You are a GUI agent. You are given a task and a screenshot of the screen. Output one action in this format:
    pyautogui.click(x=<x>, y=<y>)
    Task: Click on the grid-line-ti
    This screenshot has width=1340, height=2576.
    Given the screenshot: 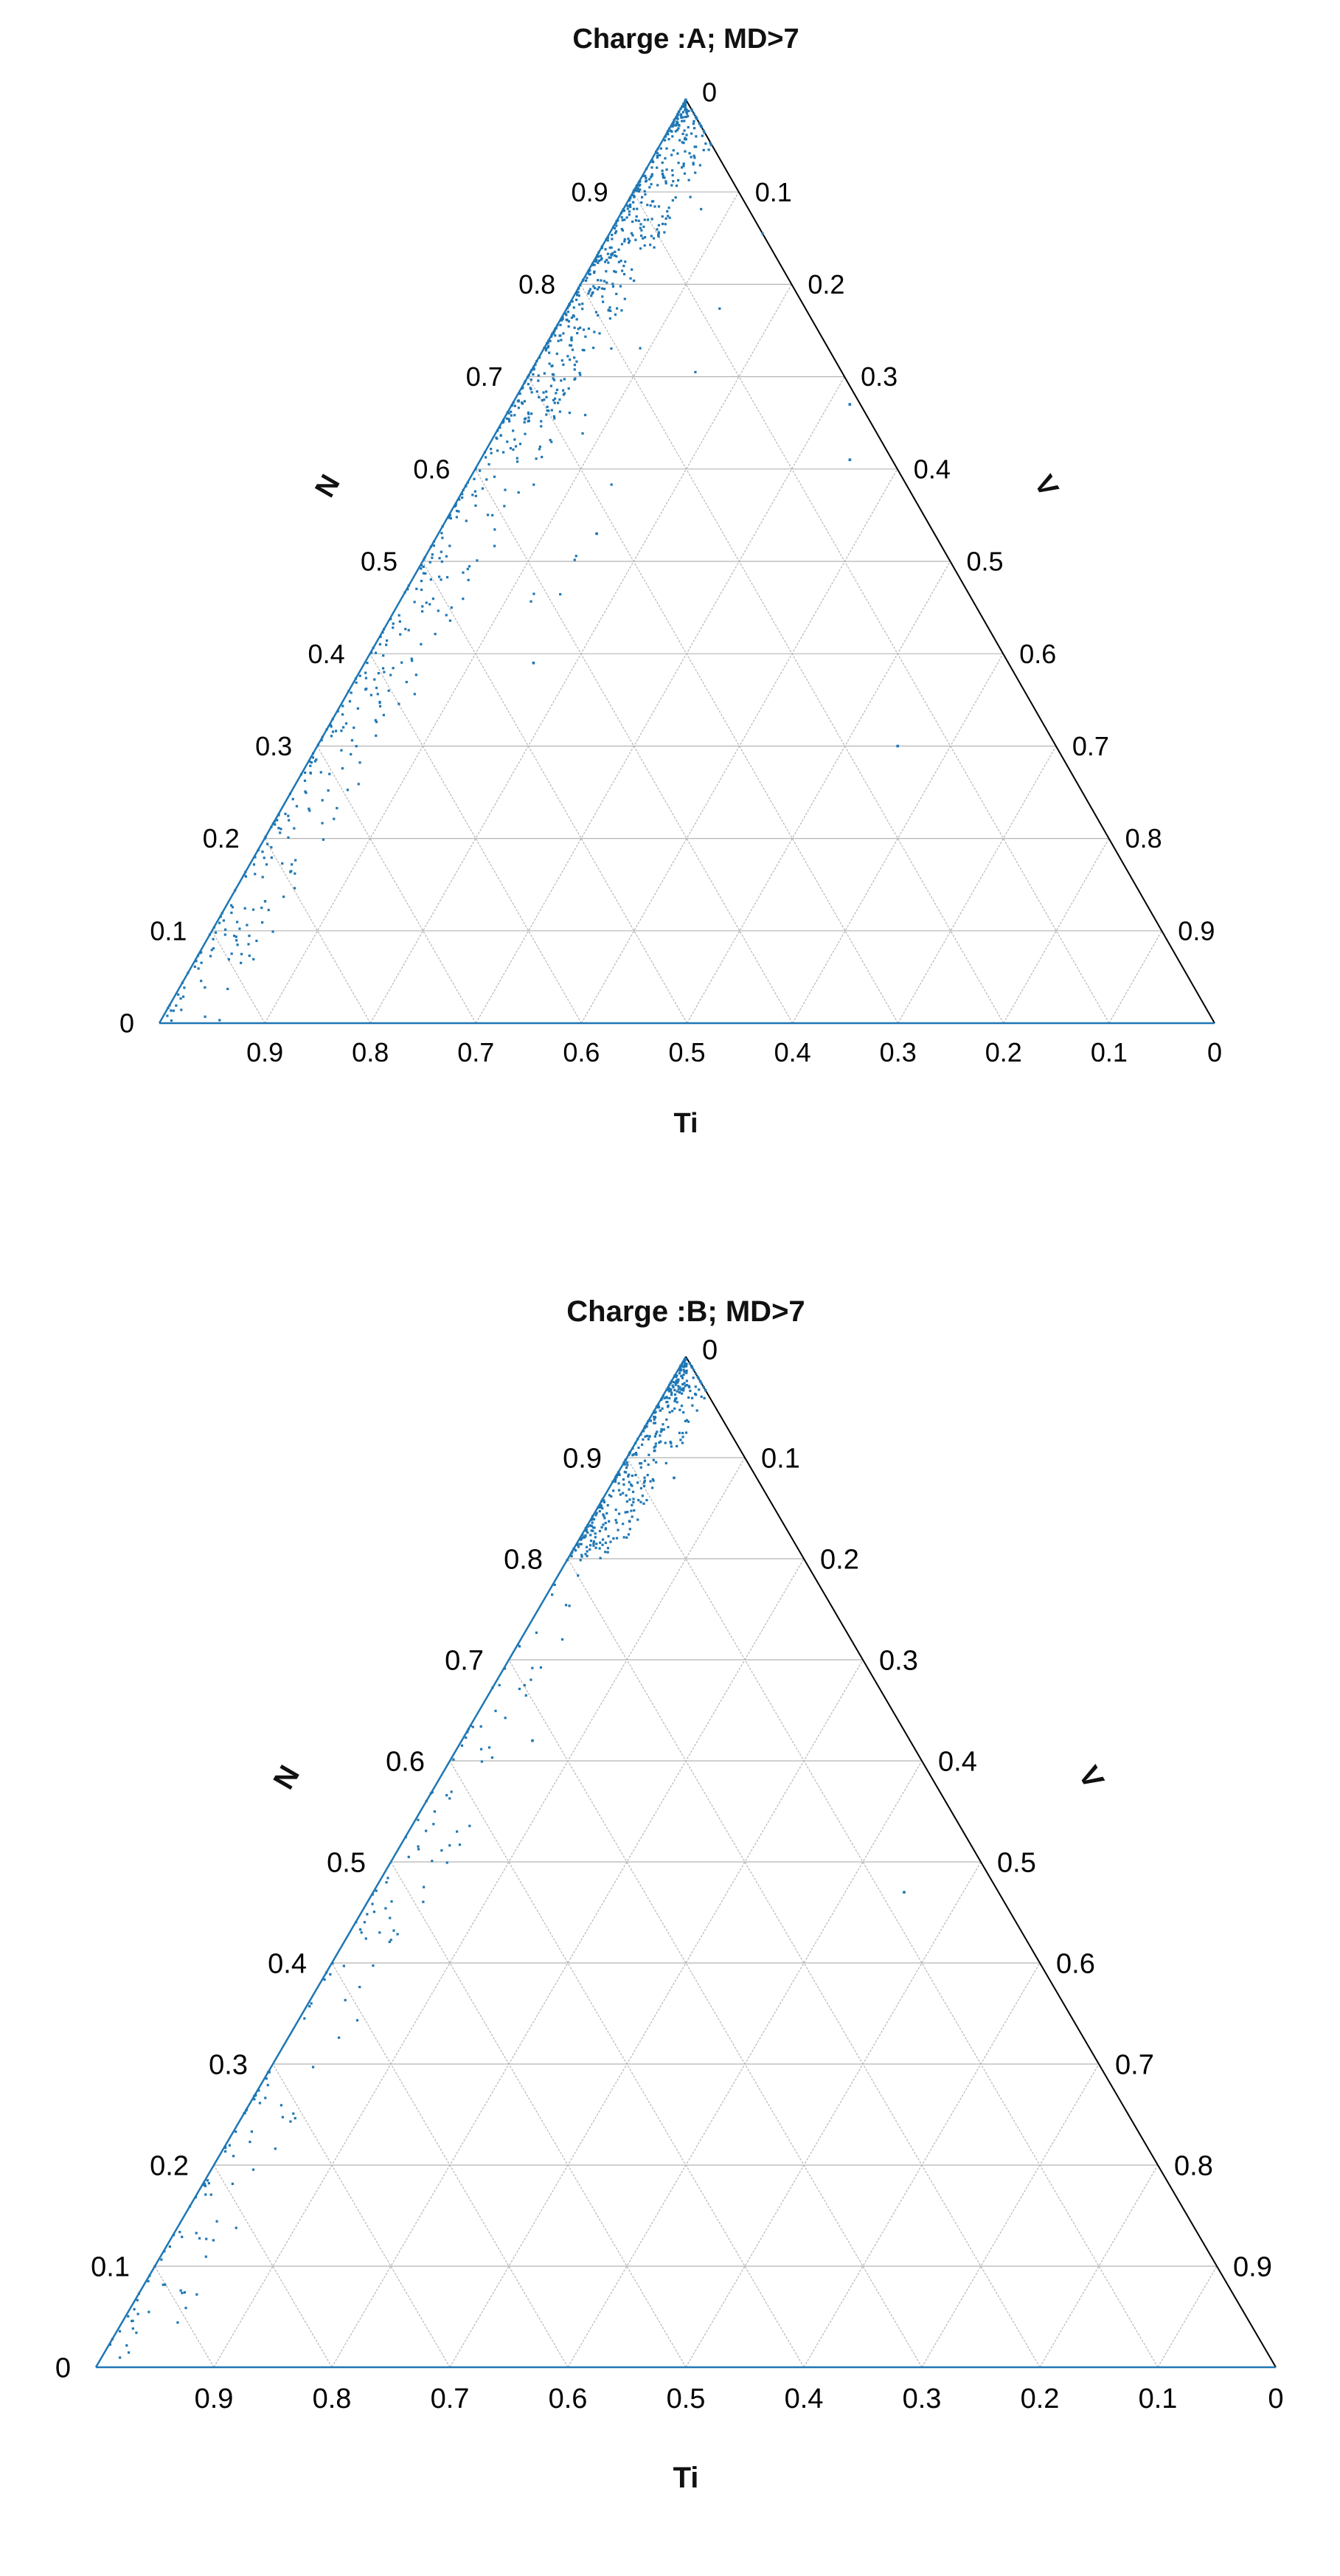 What is the action you would take?
    pyautogui.click(x=538, y=2115)
    